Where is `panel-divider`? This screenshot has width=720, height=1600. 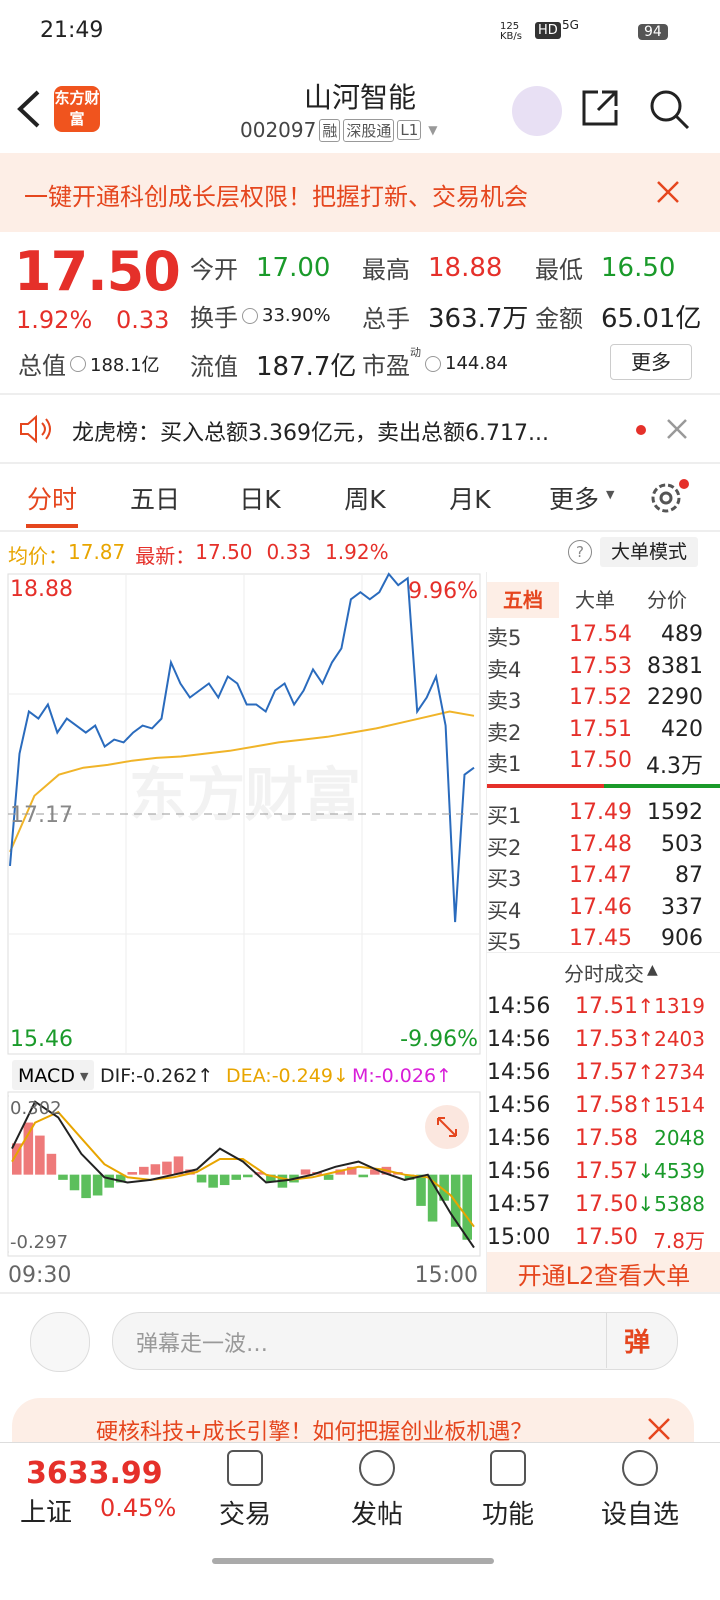
panel-divider is located at coordinates (603, 952).